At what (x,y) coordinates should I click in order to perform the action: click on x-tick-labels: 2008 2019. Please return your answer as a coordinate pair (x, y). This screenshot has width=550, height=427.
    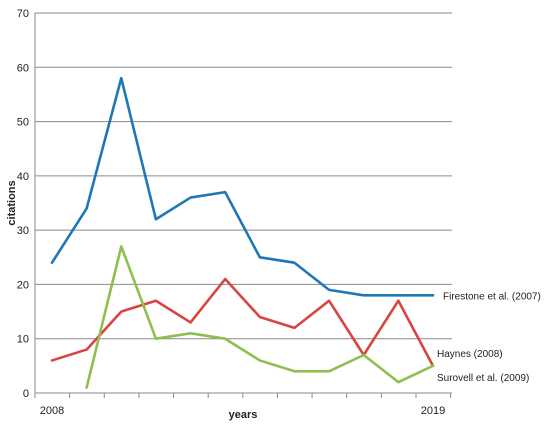
    Looking at the image, I should click on (242, 411).